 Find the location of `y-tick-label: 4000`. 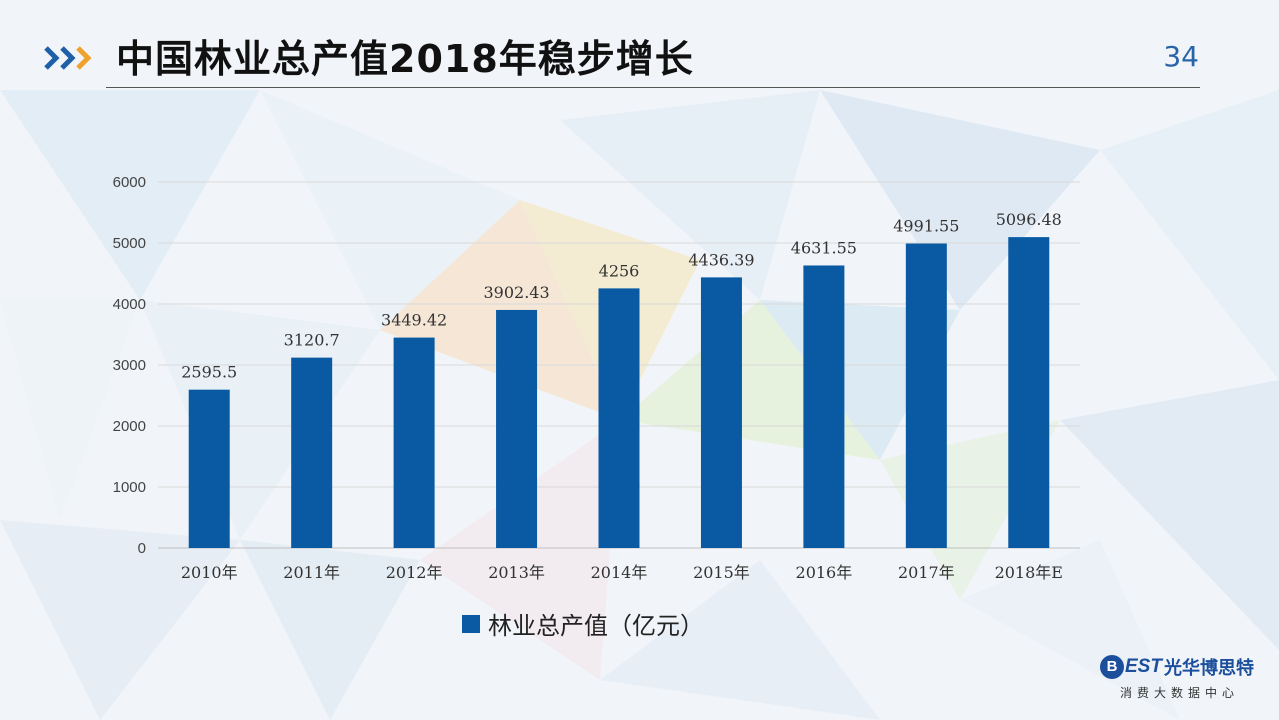

y-tick-label: 4000 is located at coordinates (129, 304).